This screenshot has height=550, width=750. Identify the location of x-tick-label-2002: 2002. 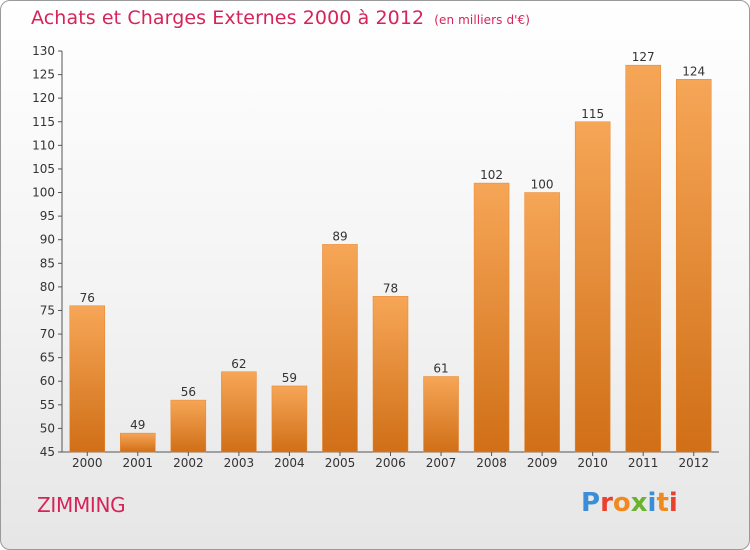
(188, 463).